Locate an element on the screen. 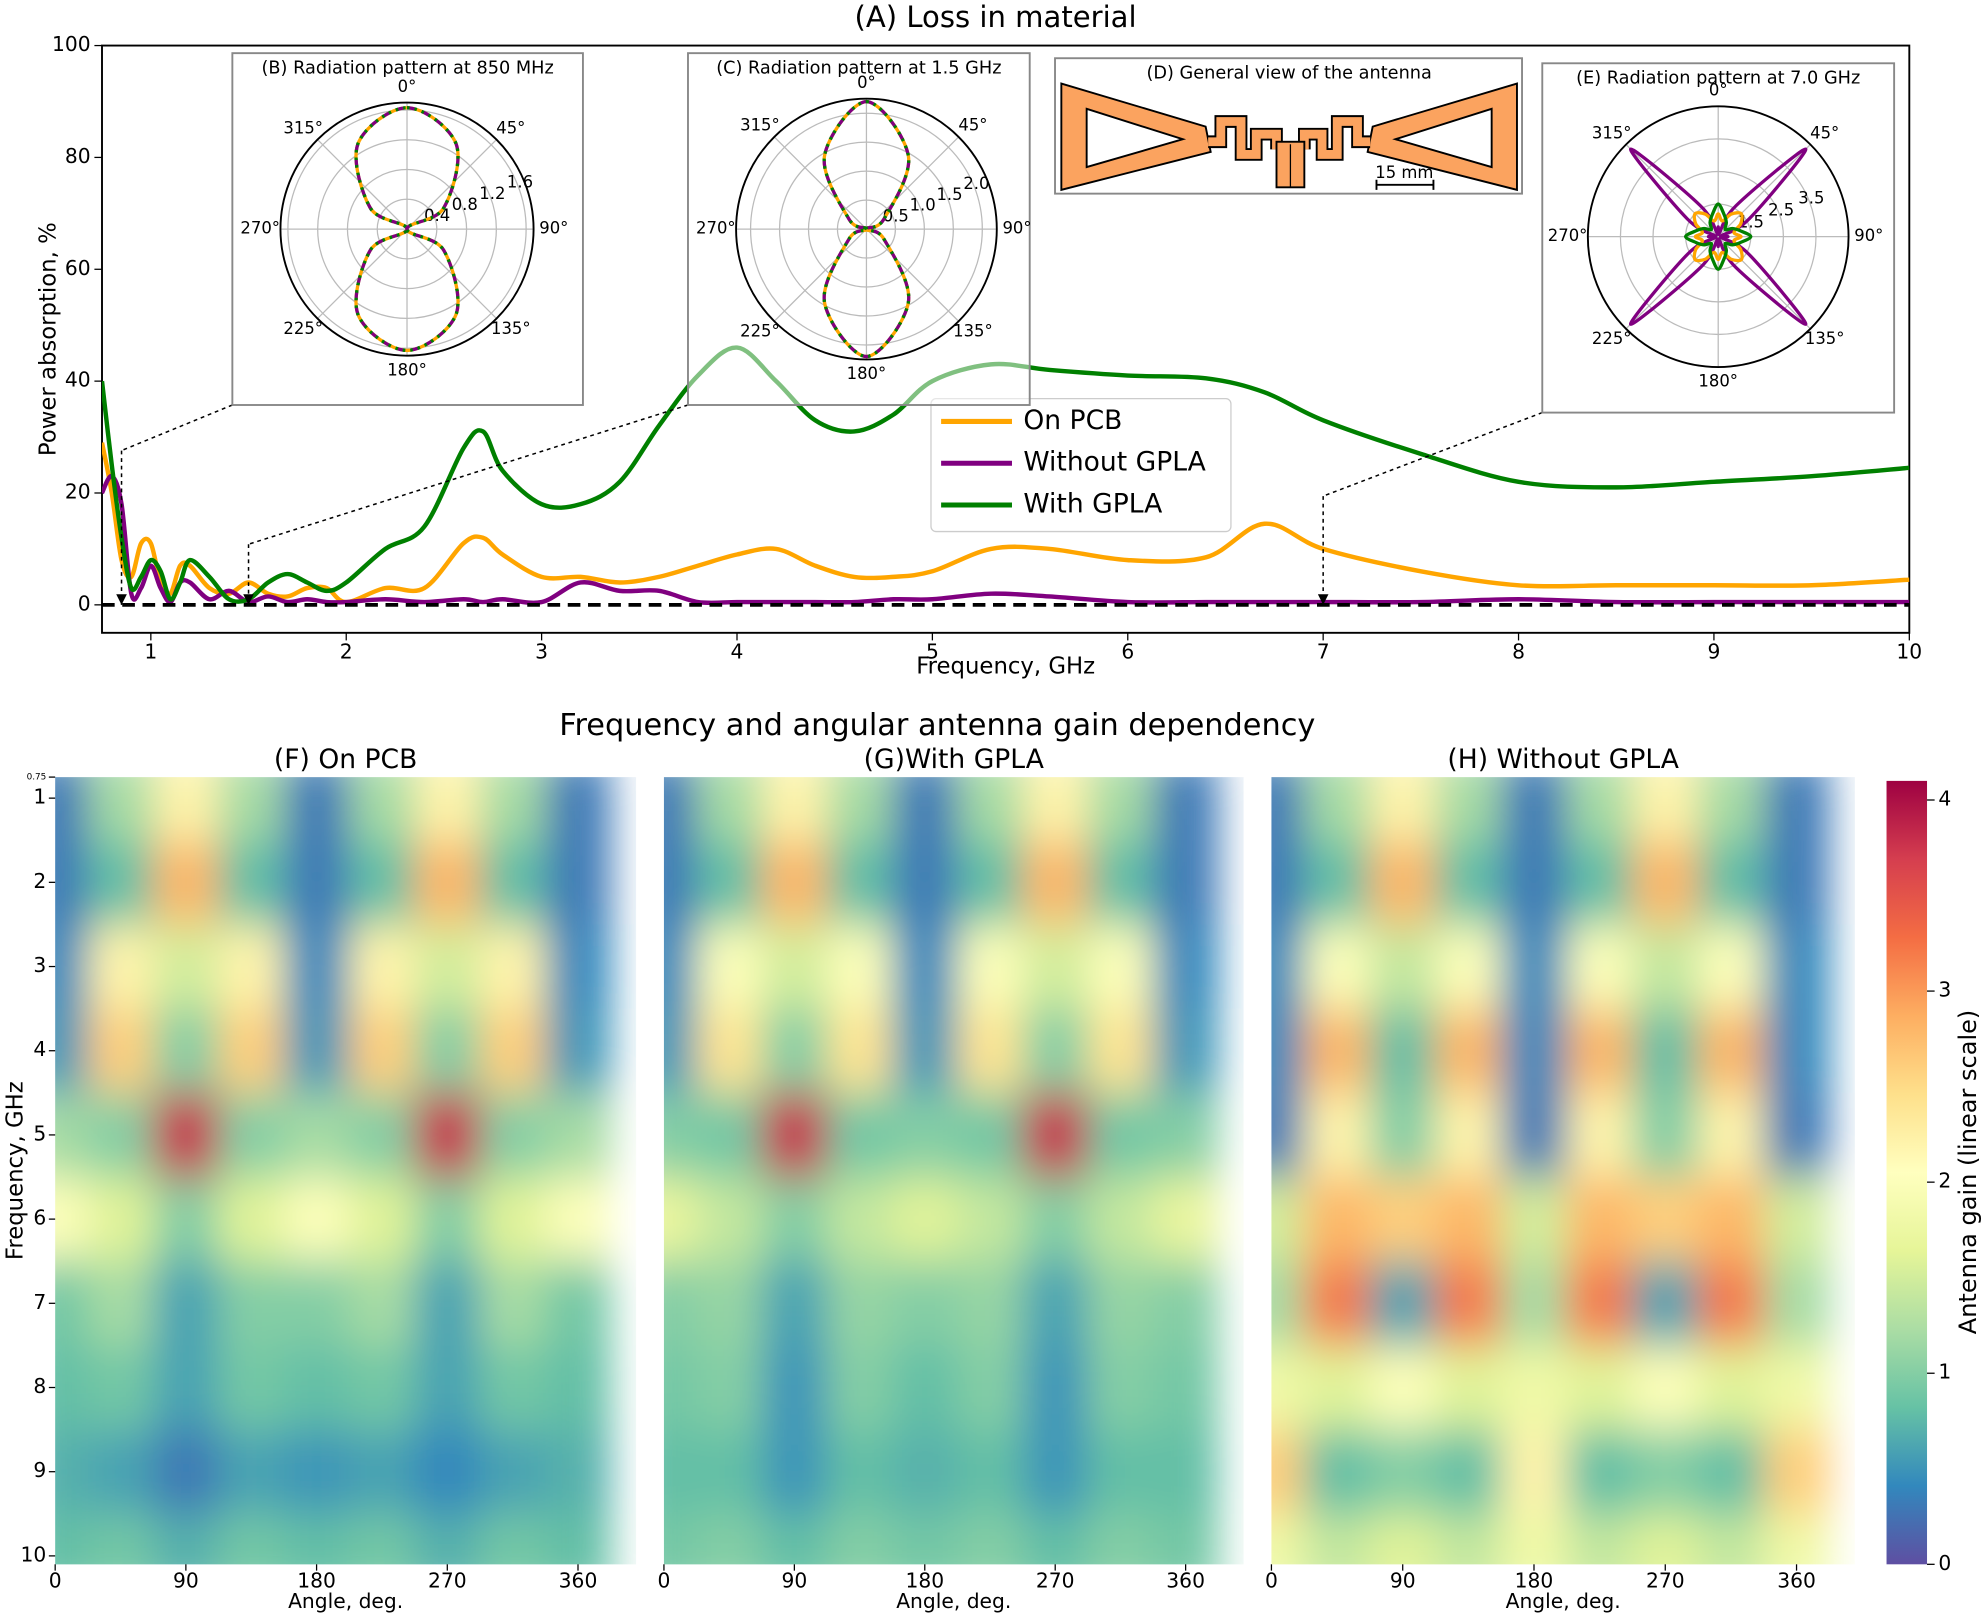 This screenshot has width=1986, height=1620. x-tick-label: 90 is located at coordinates (794, 1581).